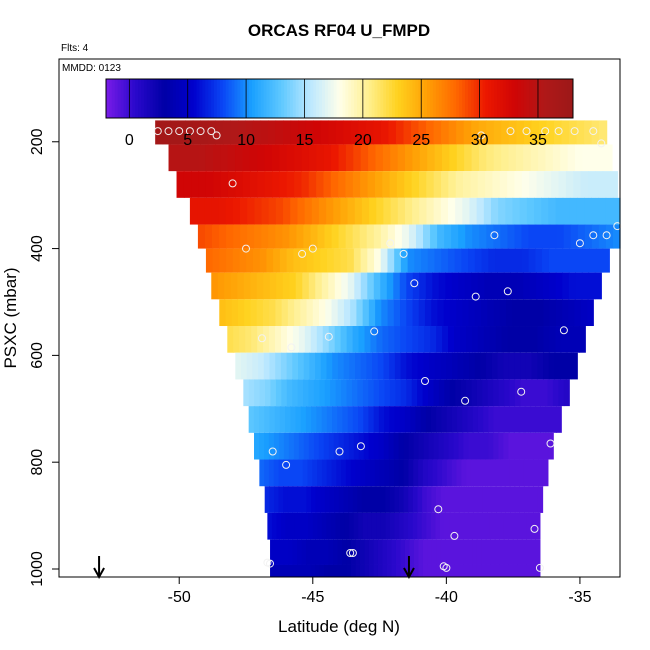 The image size is (650, 650). I want to click on y-tick-label: 200, so click(37, 141).